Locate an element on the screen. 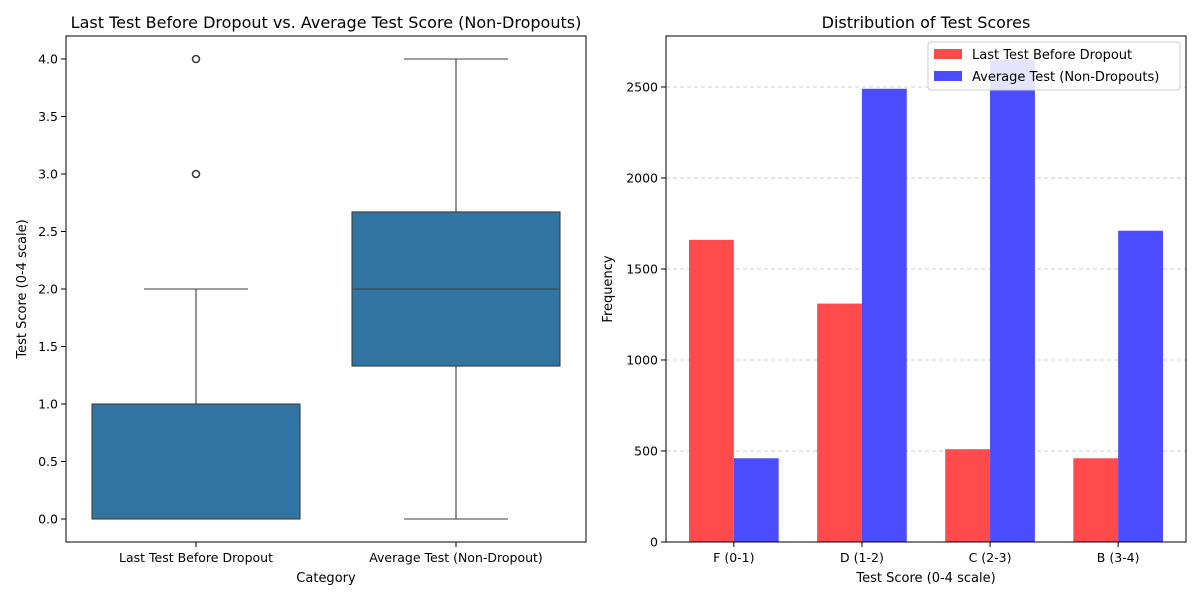  box-body is located at coordinates (196, 461).